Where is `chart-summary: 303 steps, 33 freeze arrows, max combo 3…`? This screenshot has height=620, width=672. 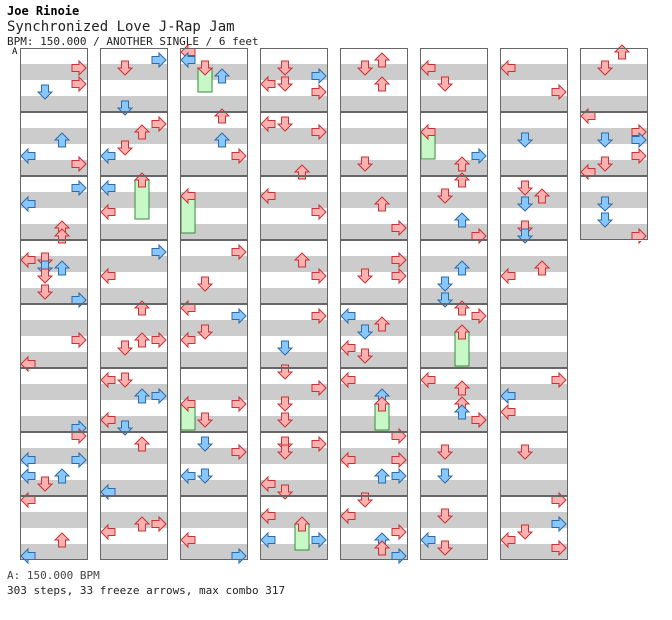
chart-summary: 303 steps, 33 freeze arrows, max combo 3… is located at coordinates (146, 590).